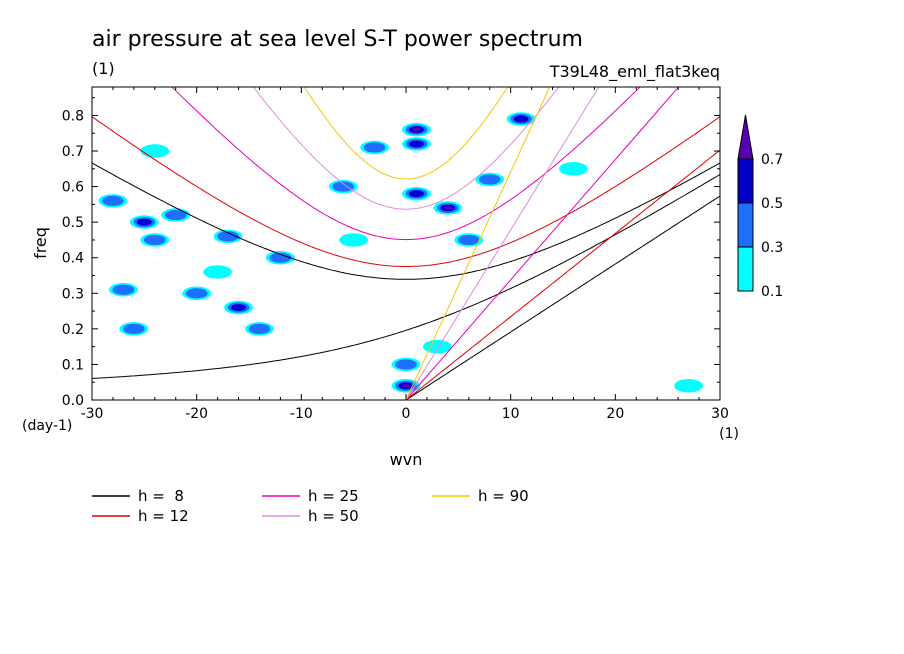 This screenshot has width=904, height=654. Describe the element at coordinates (73, 259) in the screenshot. I see `y-tick-label: 0.4` at that location.